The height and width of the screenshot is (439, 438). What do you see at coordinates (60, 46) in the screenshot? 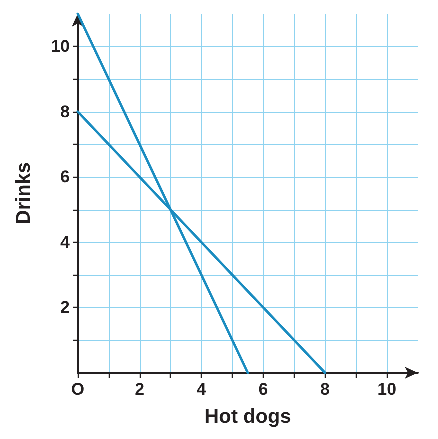
I see `y-tick-label: 10` at bounding box center [60, 46].